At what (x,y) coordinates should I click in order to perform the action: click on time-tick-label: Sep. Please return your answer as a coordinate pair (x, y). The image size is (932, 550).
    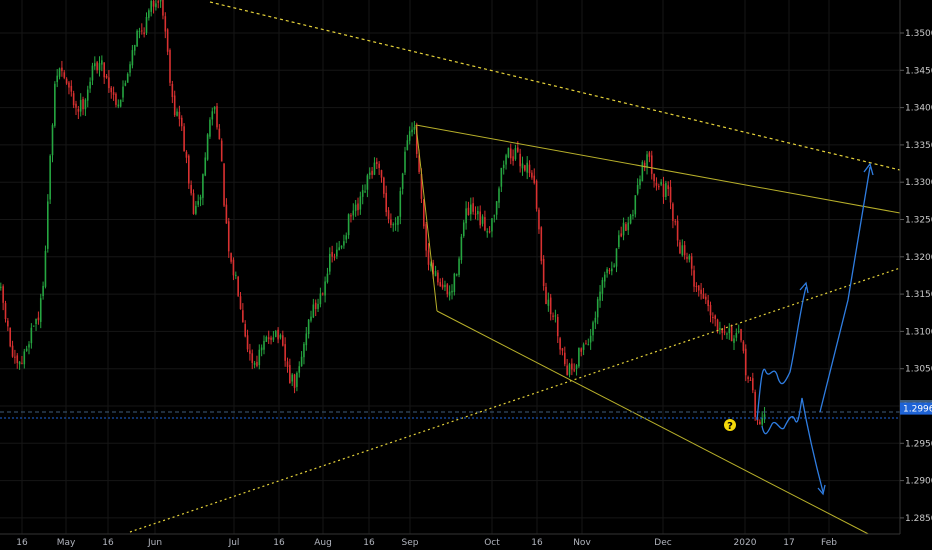
    Looking at the image, I should click on (410, 543).